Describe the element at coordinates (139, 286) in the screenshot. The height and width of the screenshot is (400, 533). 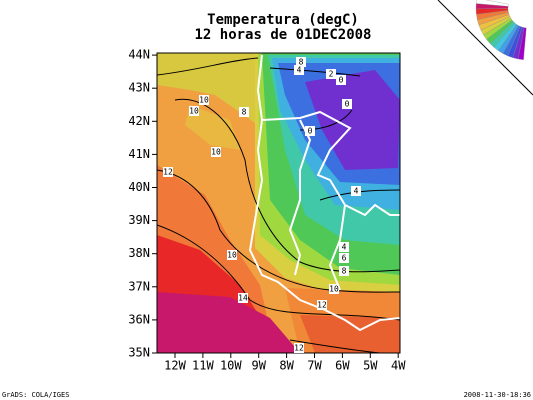
I see `lat-label: 37N` at that location.